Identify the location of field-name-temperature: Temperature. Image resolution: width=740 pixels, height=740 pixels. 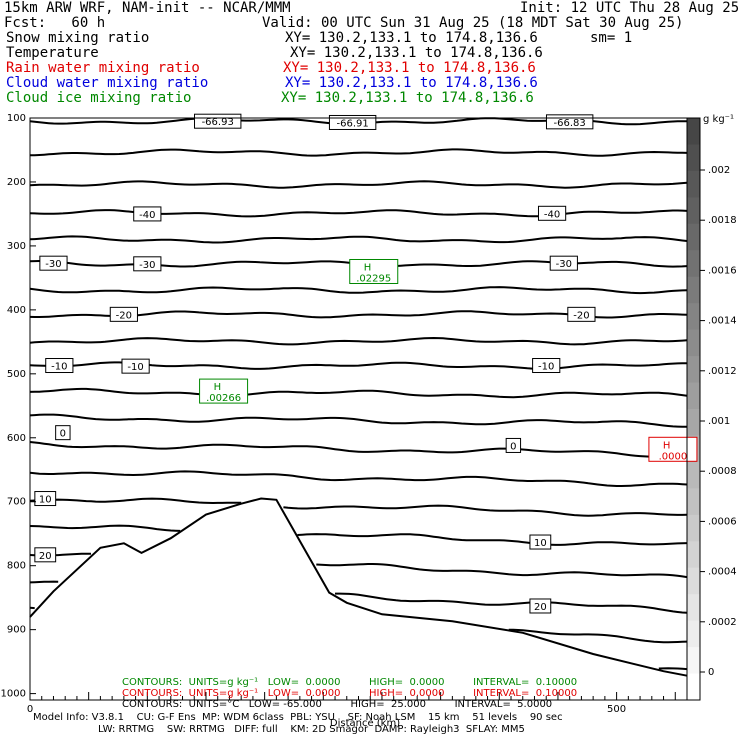
(52, 53).